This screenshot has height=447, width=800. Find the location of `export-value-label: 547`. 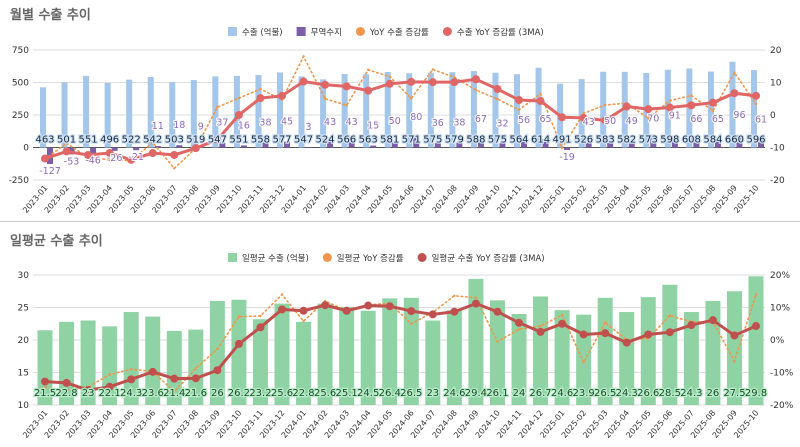

export-value-label: 547 is located at coordinates (217, 140).